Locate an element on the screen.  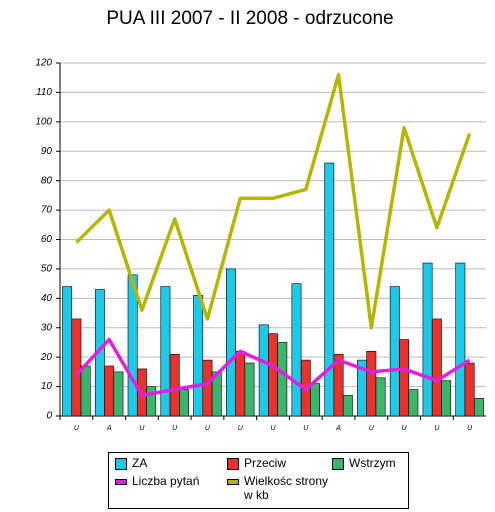
legend-item: ZA is located at coordinates (169, 464).